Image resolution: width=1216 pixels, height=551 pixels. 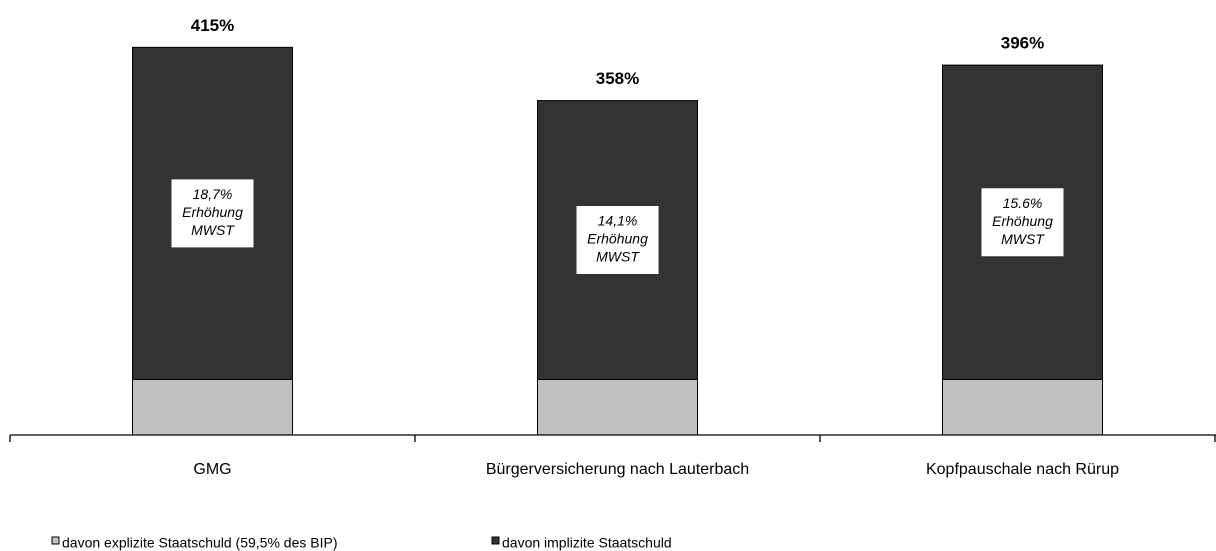 I want to click on x-tick-label: Kopfpauschale nach Rürup, so click(x=1022, y=469).